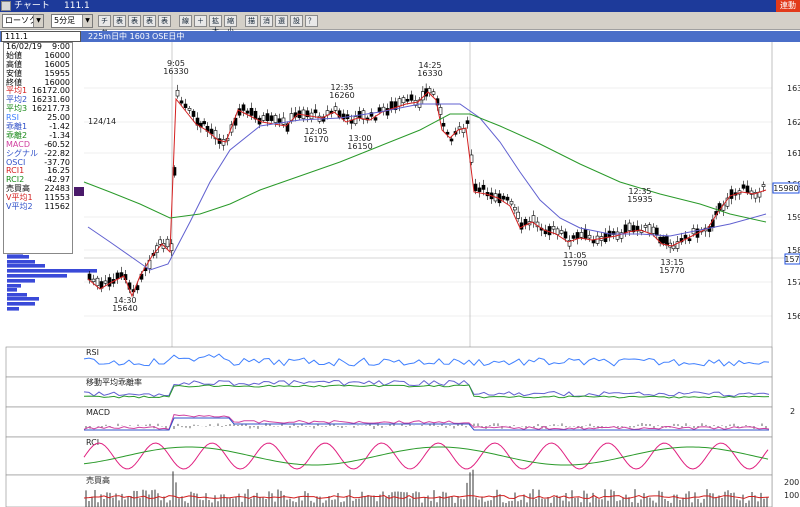 This screenshot has width=800, height=507. What do you see at coordinates (50, 109) in the screenshot?
I see `info-value: 16217.73` at bounding box center [50, 109].